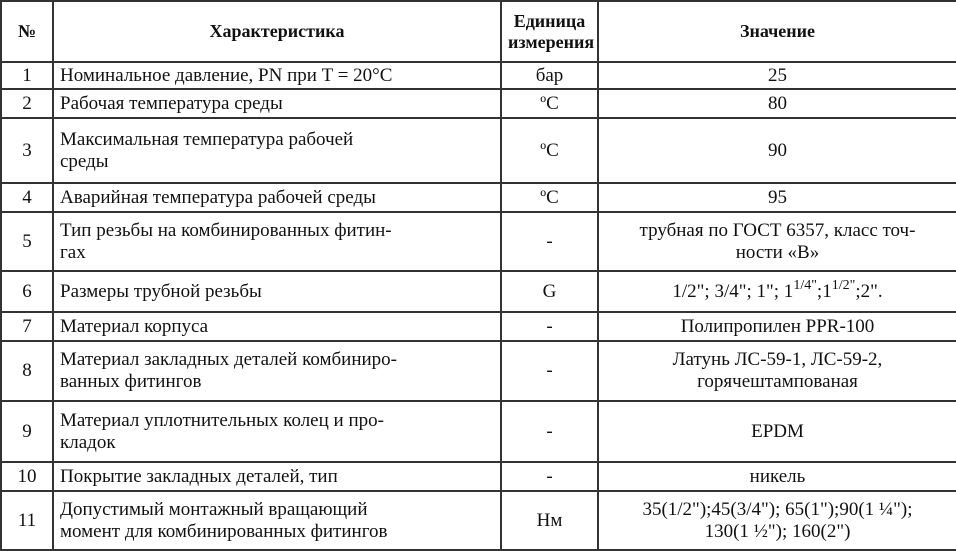 The image size is (956, 551). Describe the element at coordinates (549, 75) in the screenshot. I see `row-unit: бар` at that location.